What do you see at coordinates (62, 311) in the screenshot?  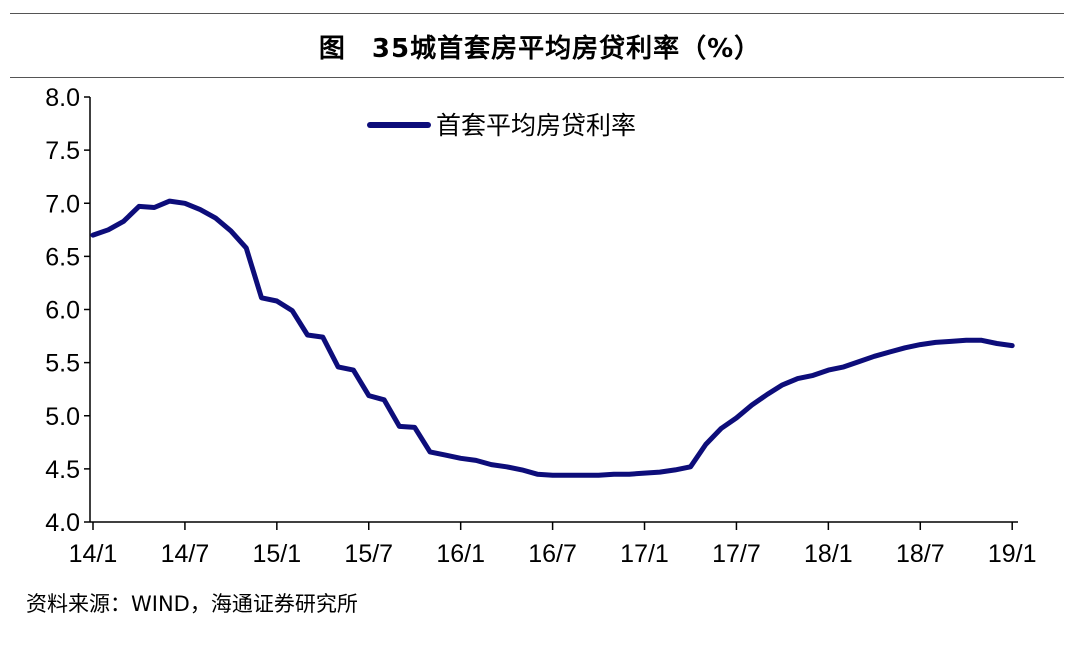 I see `y-tick-label: 6.0` at bounding box center [62, 311].